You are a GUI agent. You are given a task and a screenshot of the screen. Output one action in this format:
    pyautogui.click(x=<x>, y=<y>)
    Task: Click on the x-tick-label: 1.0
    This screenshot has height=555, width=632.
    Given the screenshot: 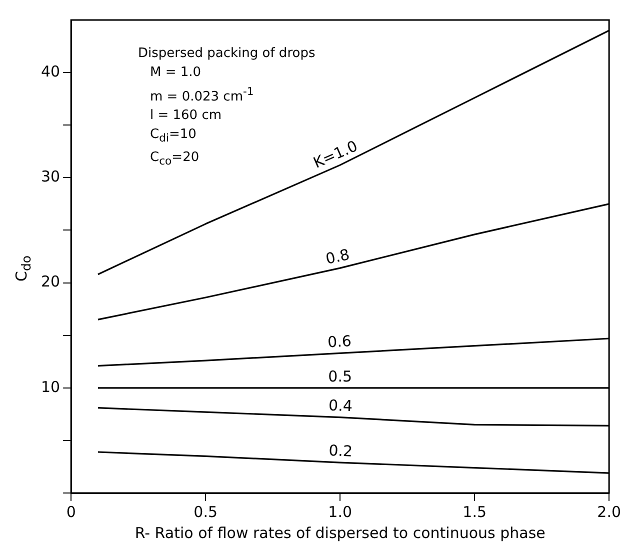 What is the action you would take?
    pyautogui.click(x=340, y=511)
    